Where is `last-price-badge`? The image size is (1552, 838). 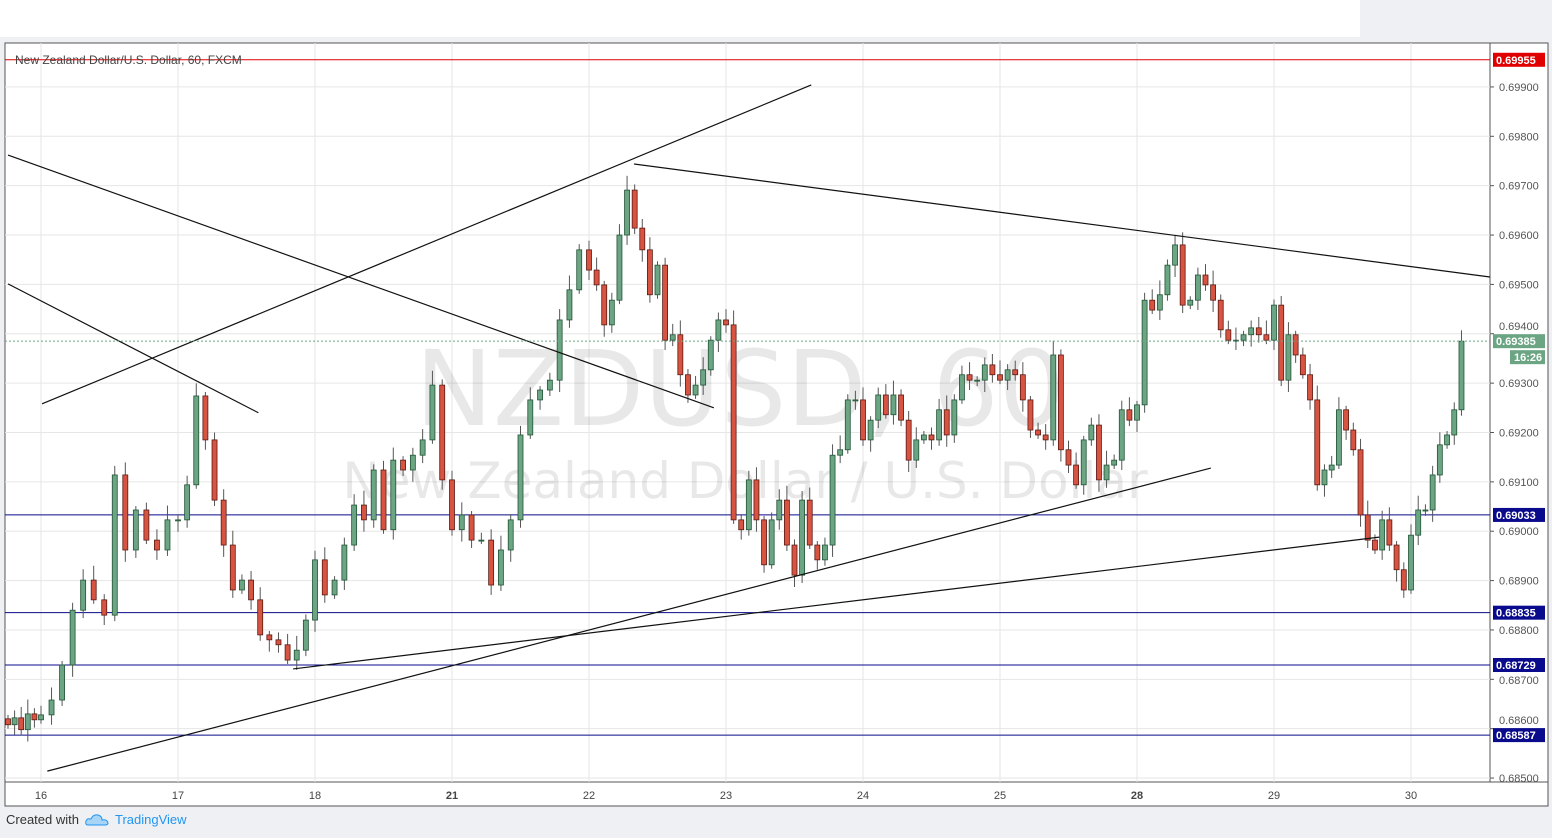
last-price-badge is located at coordinates (1519, 341).